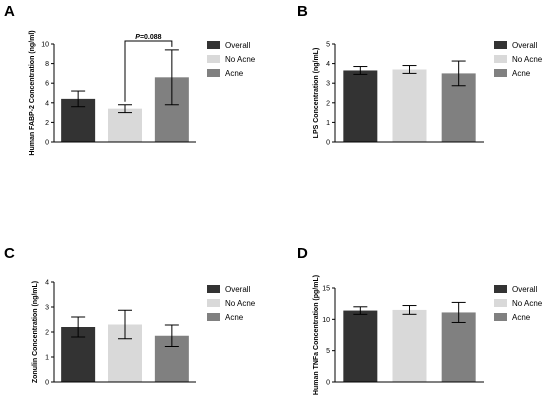 Image resolution: width=550 pixels, height=412 pixels. I want to click on y-axis-label: LPS Concentration (ng/mL), so click(316, 93).